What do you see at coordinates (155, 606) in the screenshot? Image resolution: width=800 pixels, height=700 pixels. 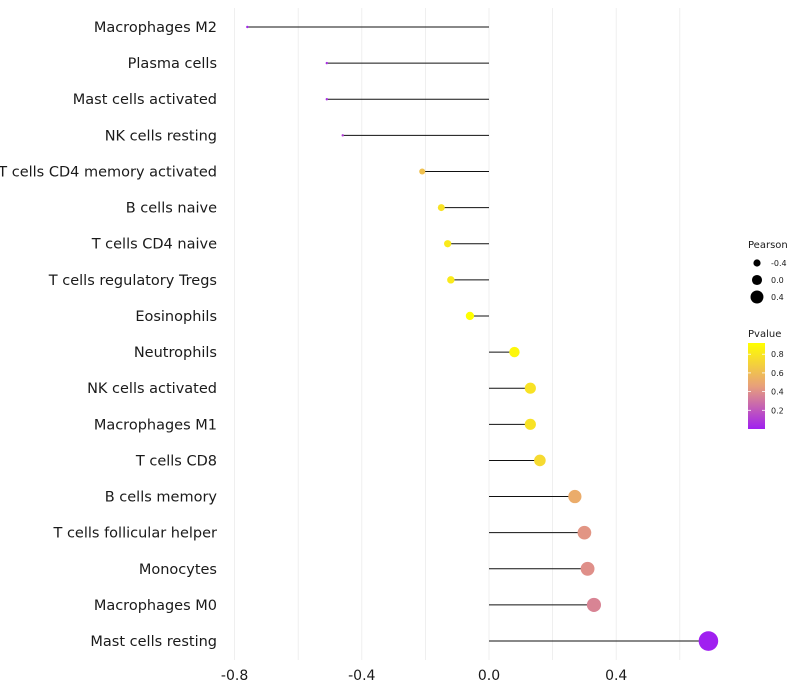 I see `category-label: Macrophages M0` at bounding box center [155, 606].